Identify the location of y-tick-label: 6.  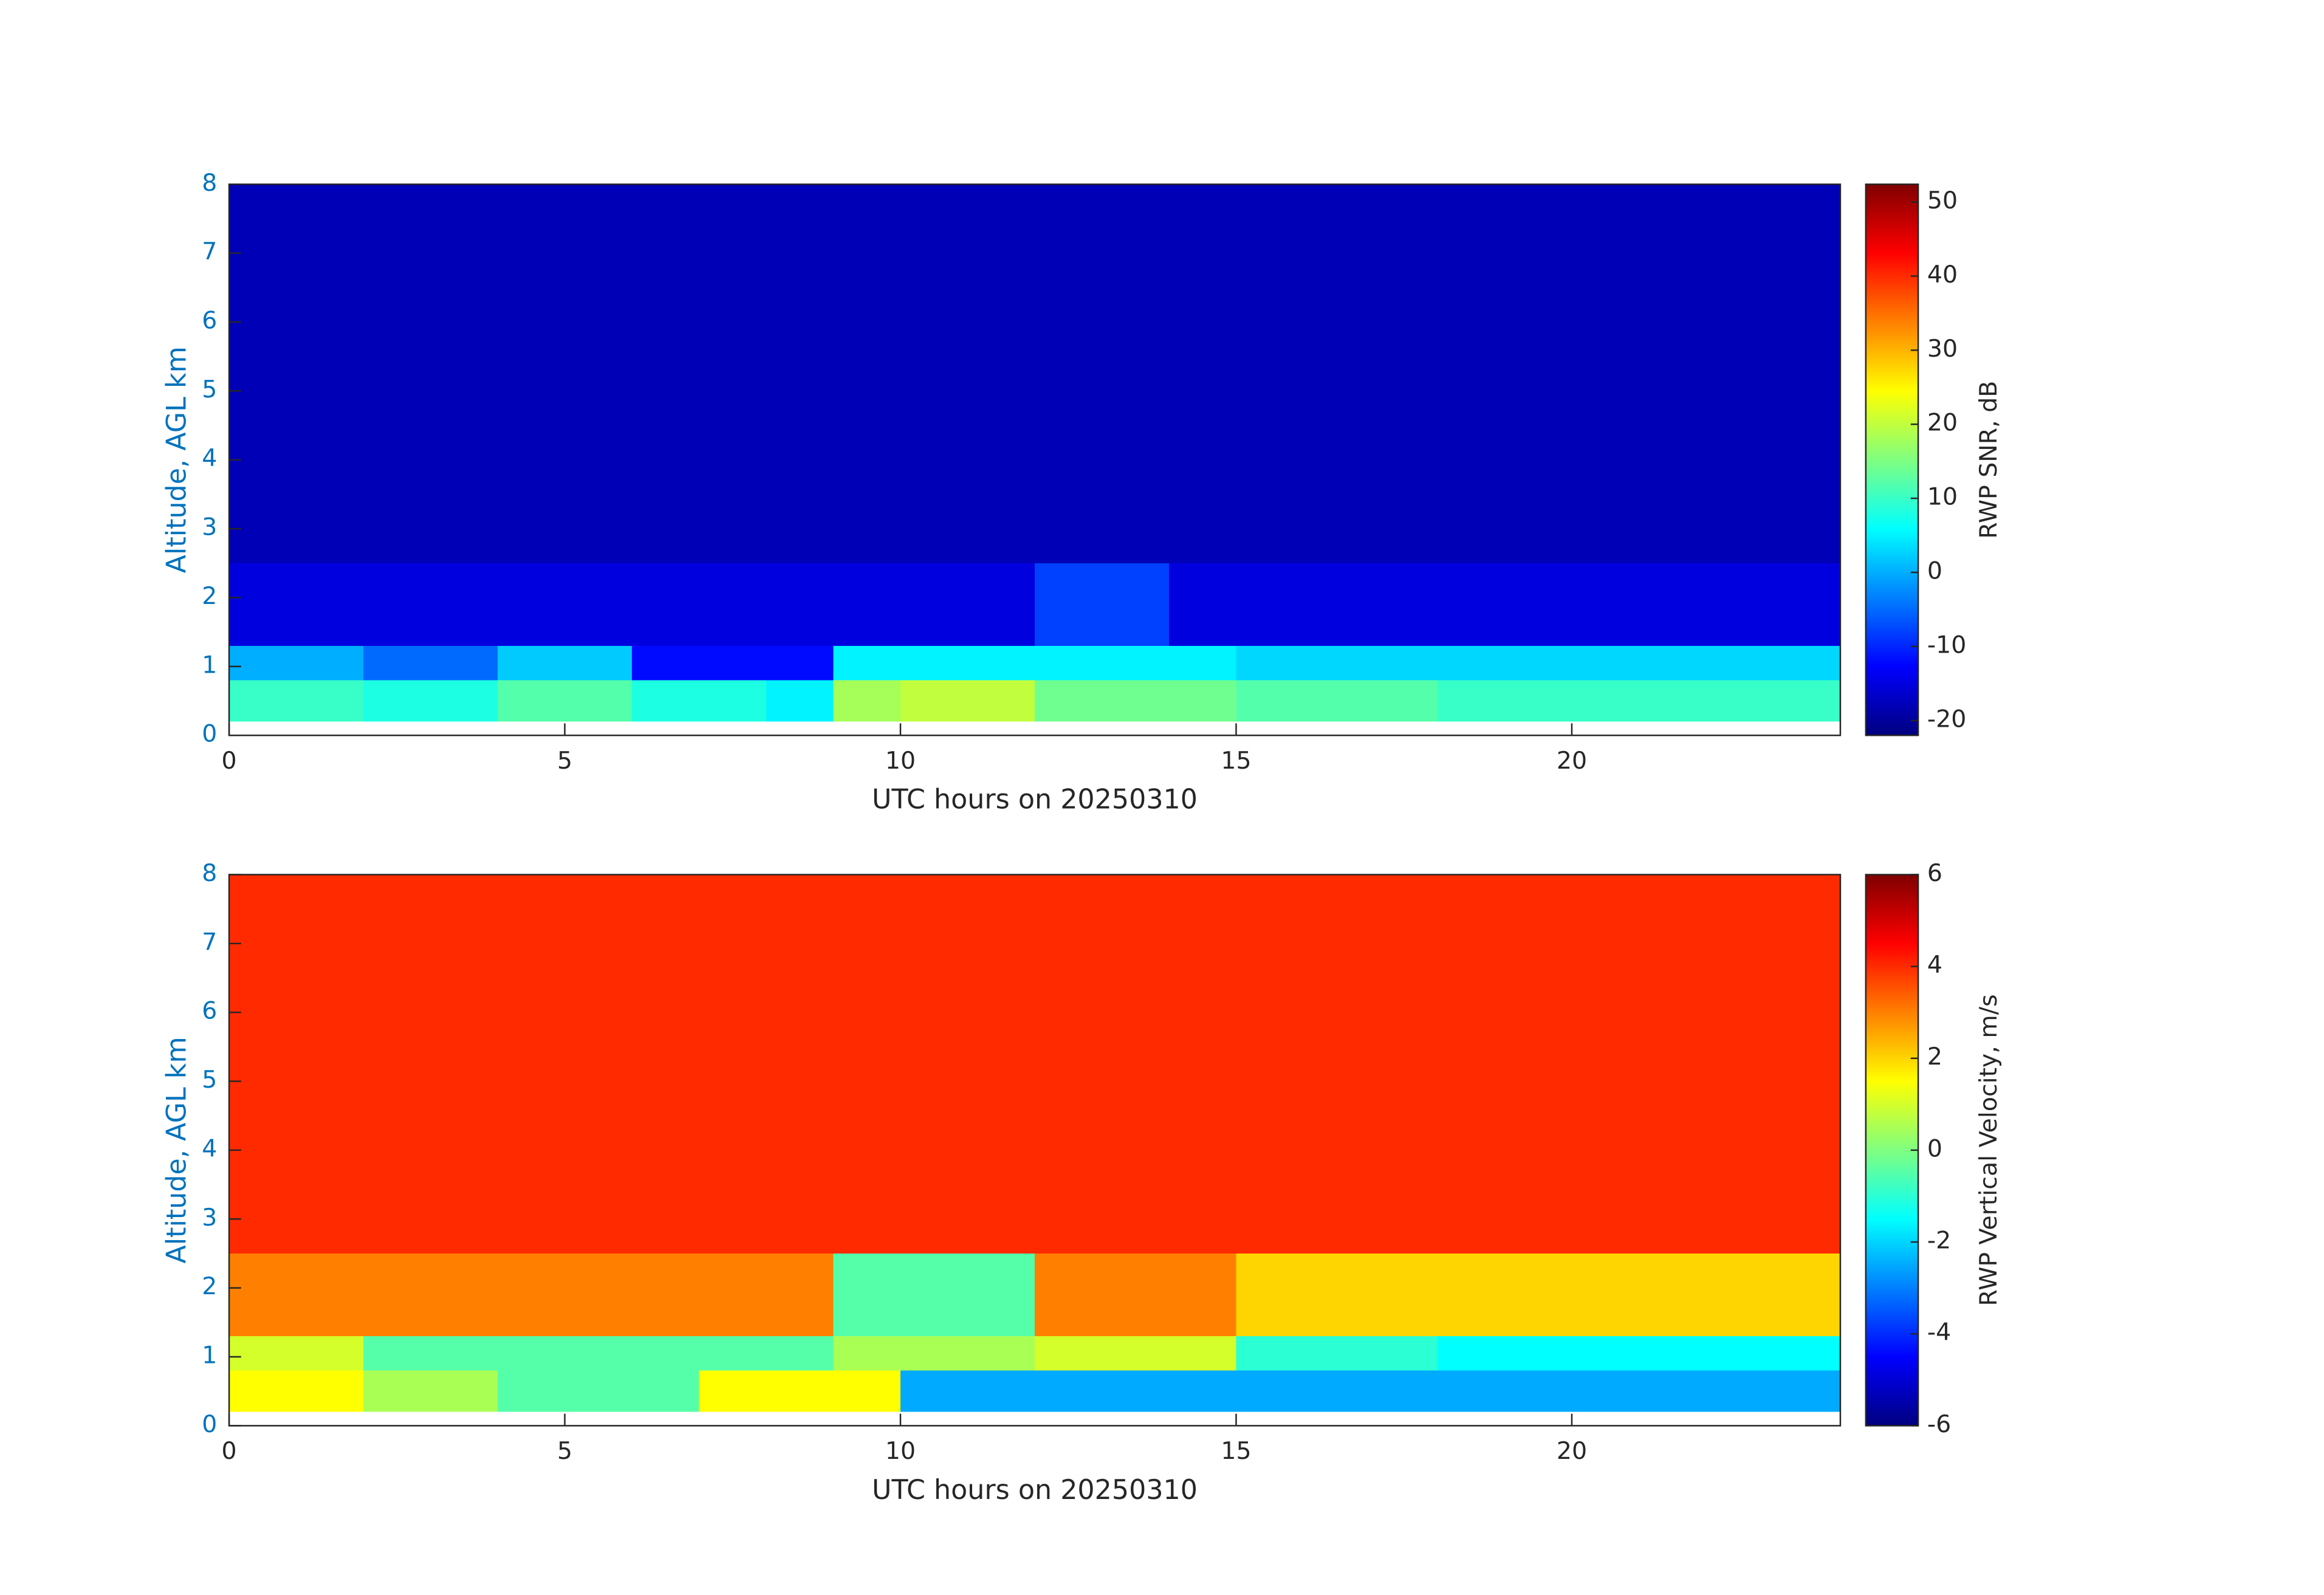
(210, 1011).